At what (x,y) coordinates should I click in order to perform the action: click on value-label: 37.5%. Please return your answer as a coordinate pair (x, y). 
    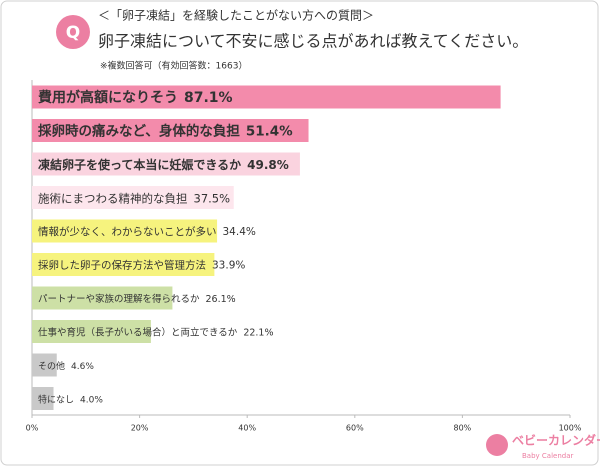
    Looking at the image, I should click on (212, 198).